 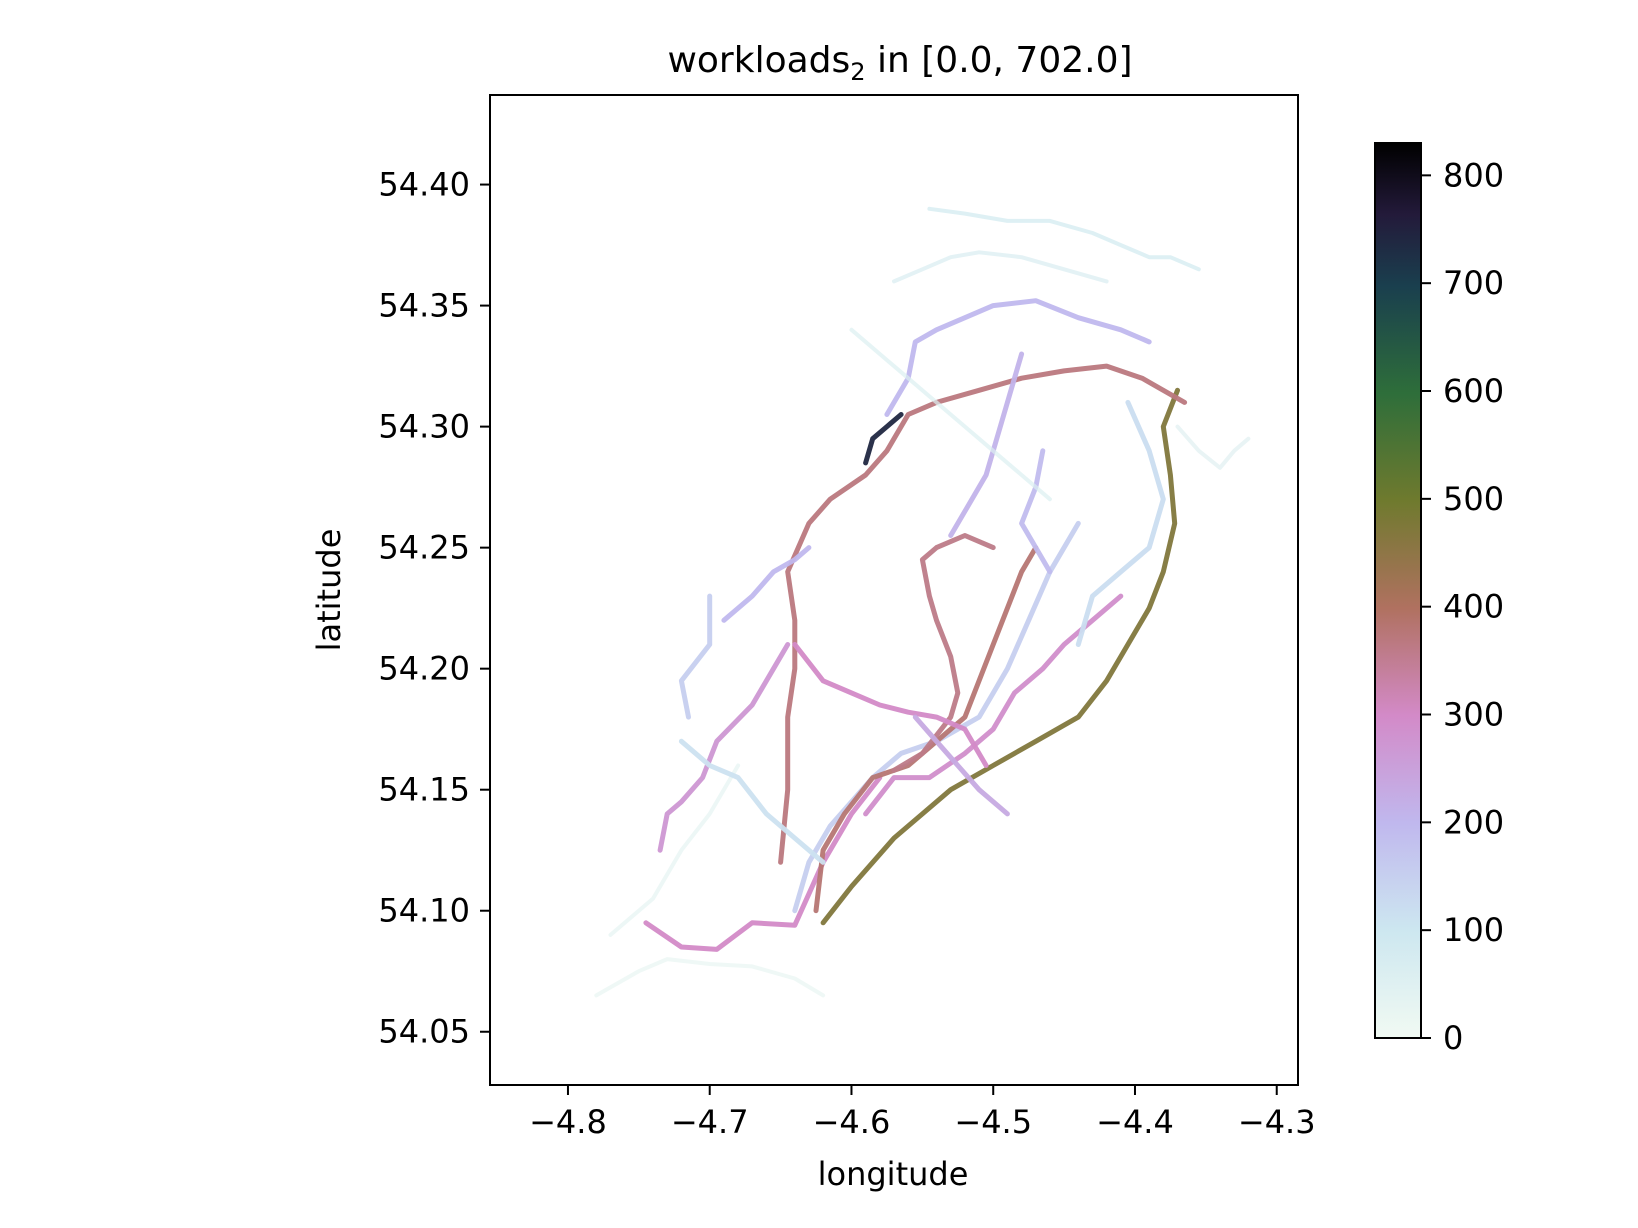 What do you see at coordinates (1473, 715) in the screenshot?
I see `colorbar-tick-label: 300` at bounding box center [1473, 715].